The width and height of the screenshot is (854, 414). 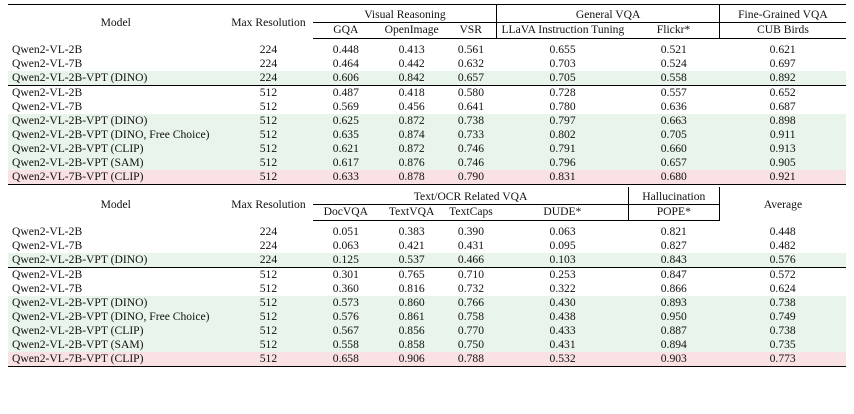 I want to click on vsr-value: 0.746, so click(x=471, y=163).